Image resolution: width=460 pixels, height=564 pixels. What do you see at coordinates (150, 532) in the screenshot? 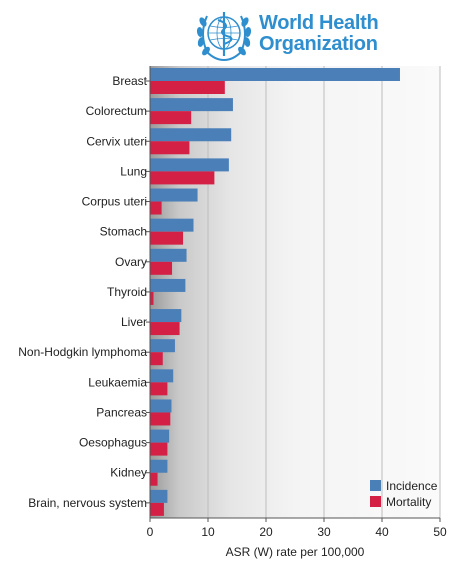
I see `x-tick-label: 0` at bounding box center [150, 532].